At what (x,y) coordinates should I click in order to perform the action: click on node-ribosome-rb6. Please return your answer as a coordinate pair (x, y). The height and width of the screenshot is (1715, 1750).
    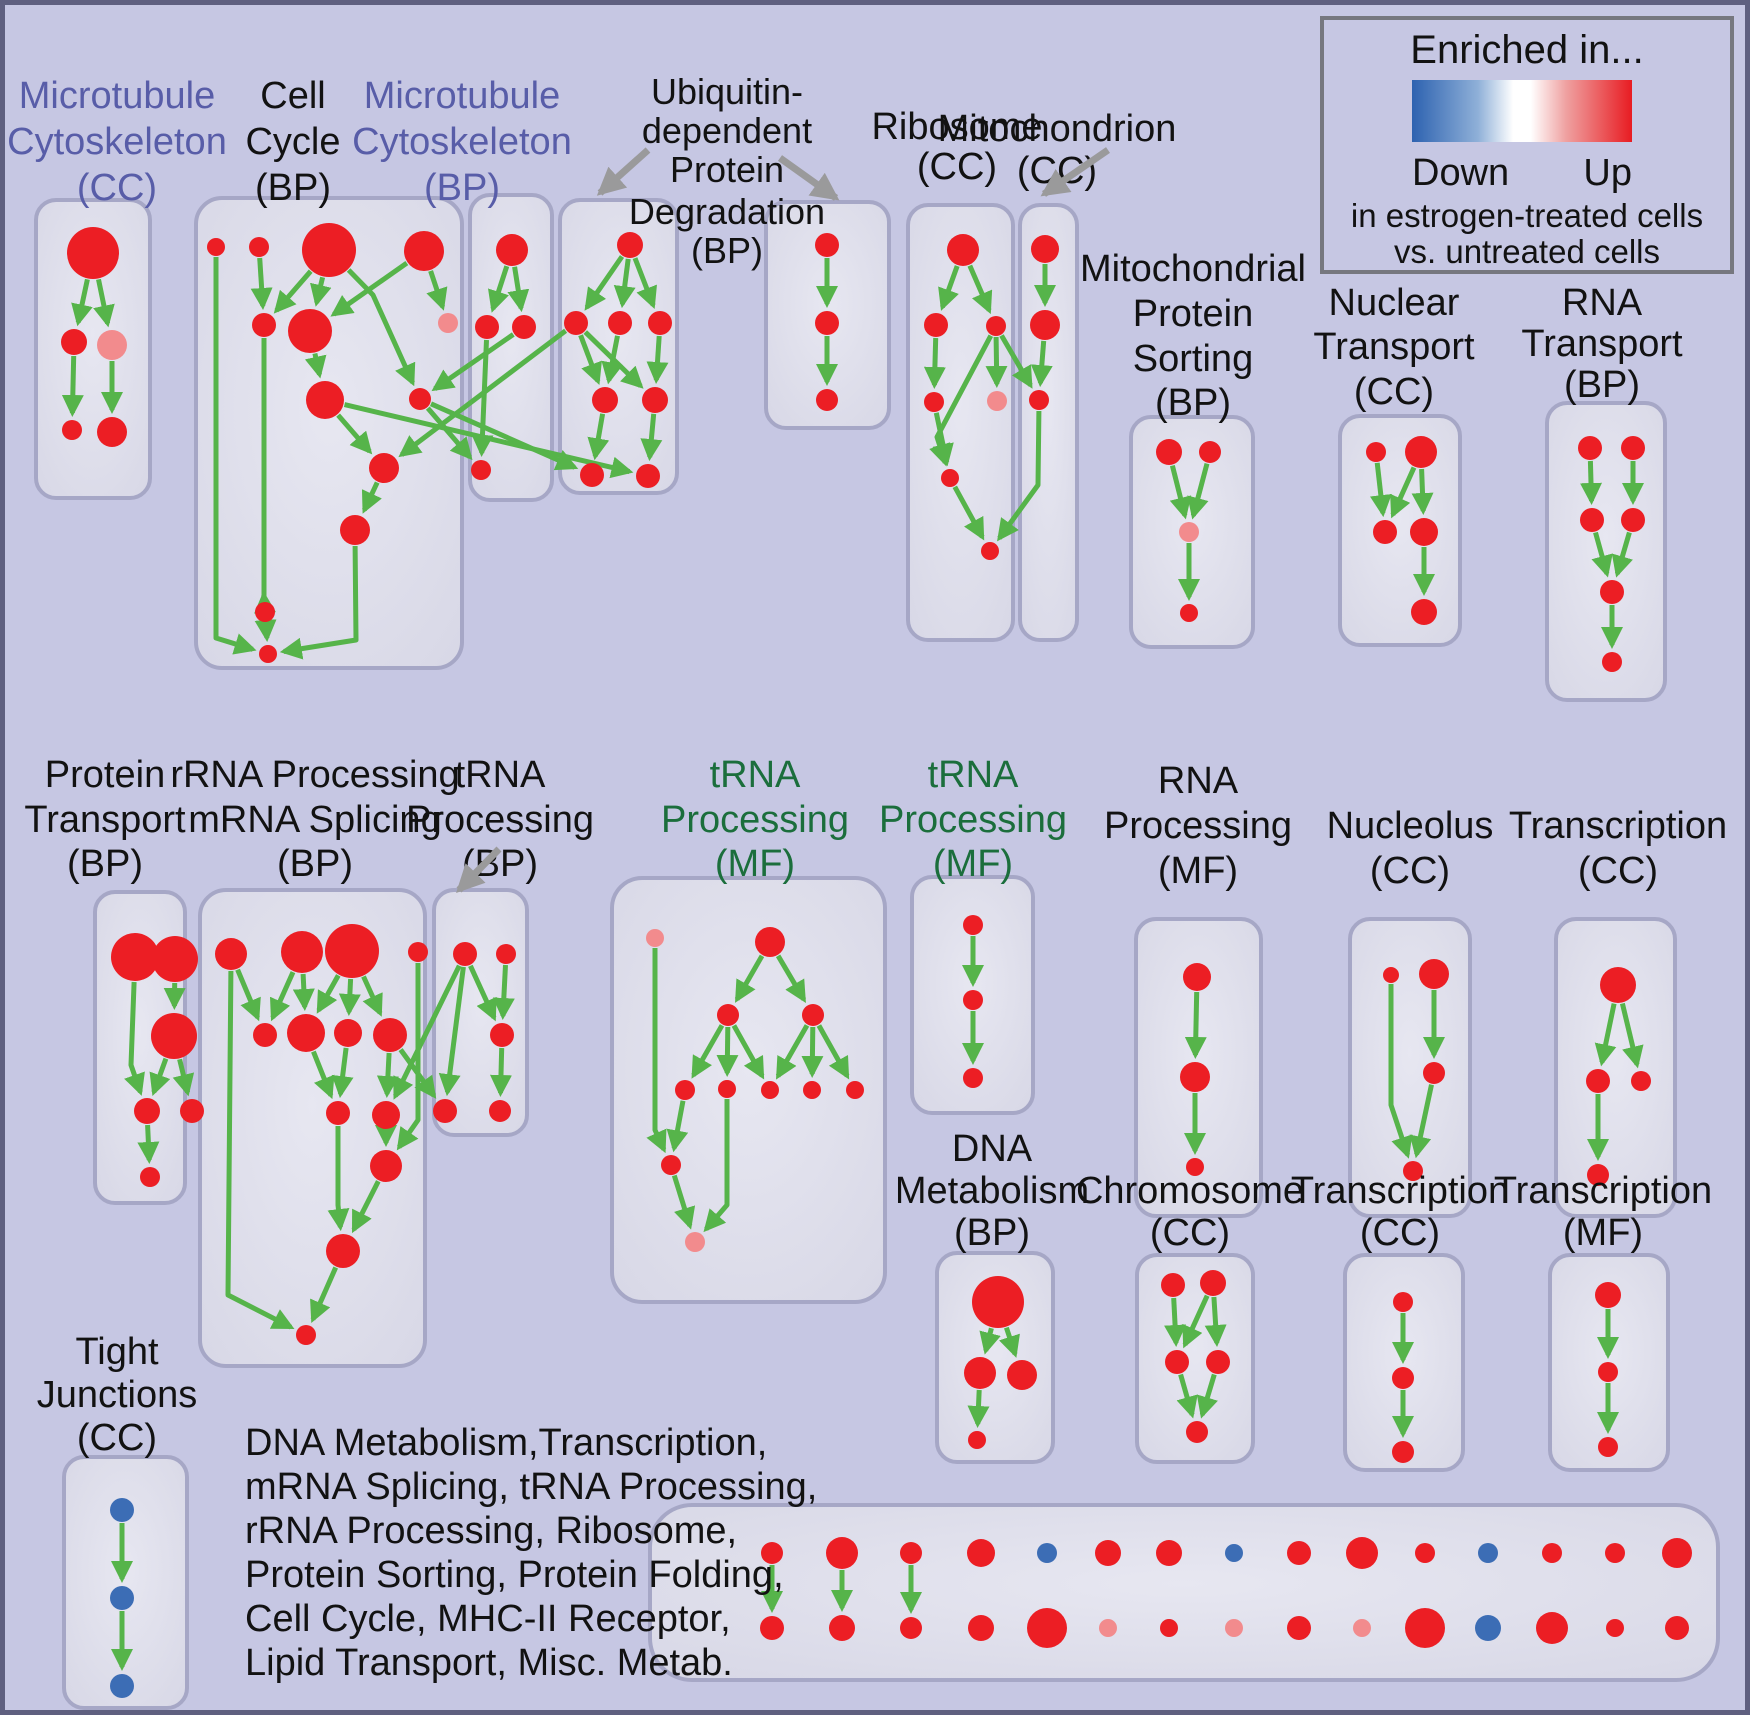
    Looking at the image, I should click on (950, 478).